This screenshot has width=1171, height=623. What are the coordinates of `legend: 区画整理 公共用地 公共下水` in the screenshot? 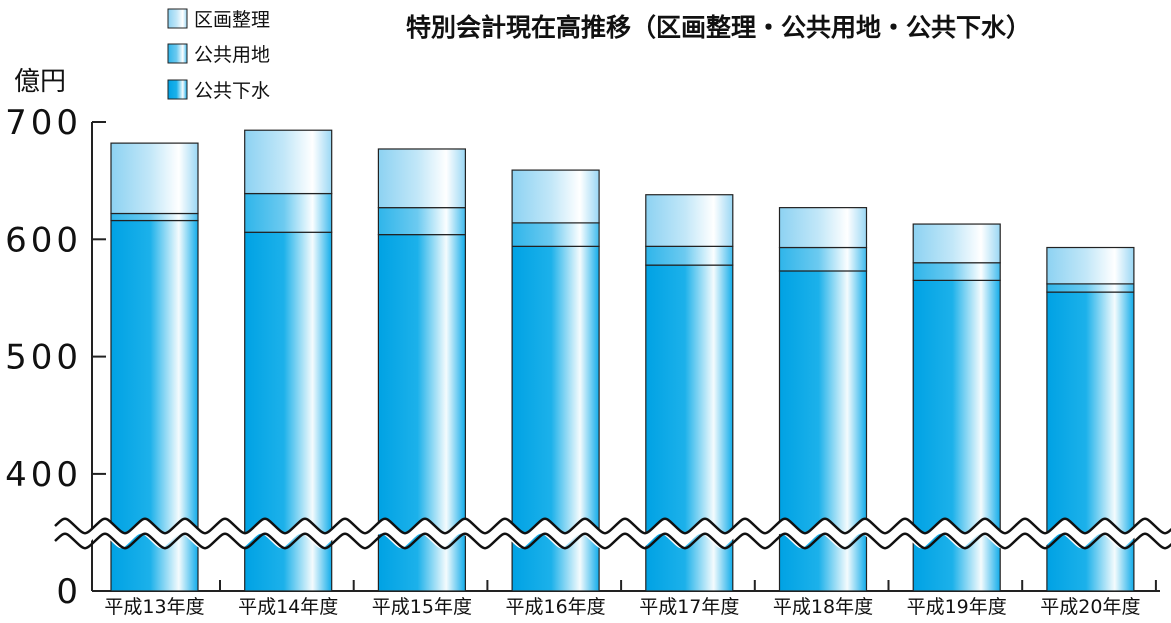 It's located at (218, 55).